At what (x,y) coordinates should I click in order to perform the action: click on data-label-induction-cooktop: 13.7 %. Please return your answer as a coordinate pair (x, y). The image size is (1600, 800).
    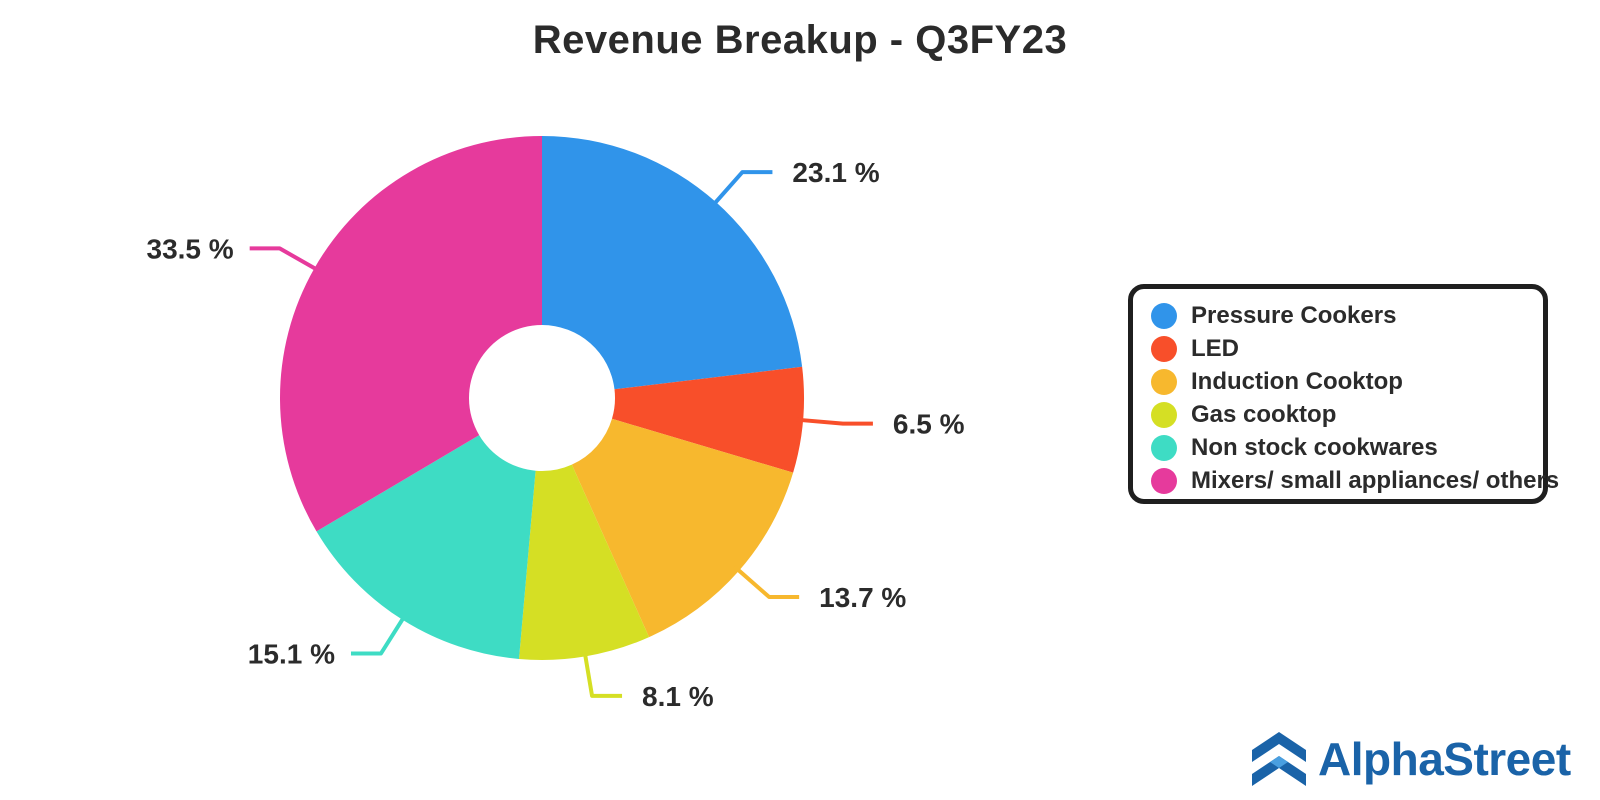
    Looking at the image, I should click on (862, 597).